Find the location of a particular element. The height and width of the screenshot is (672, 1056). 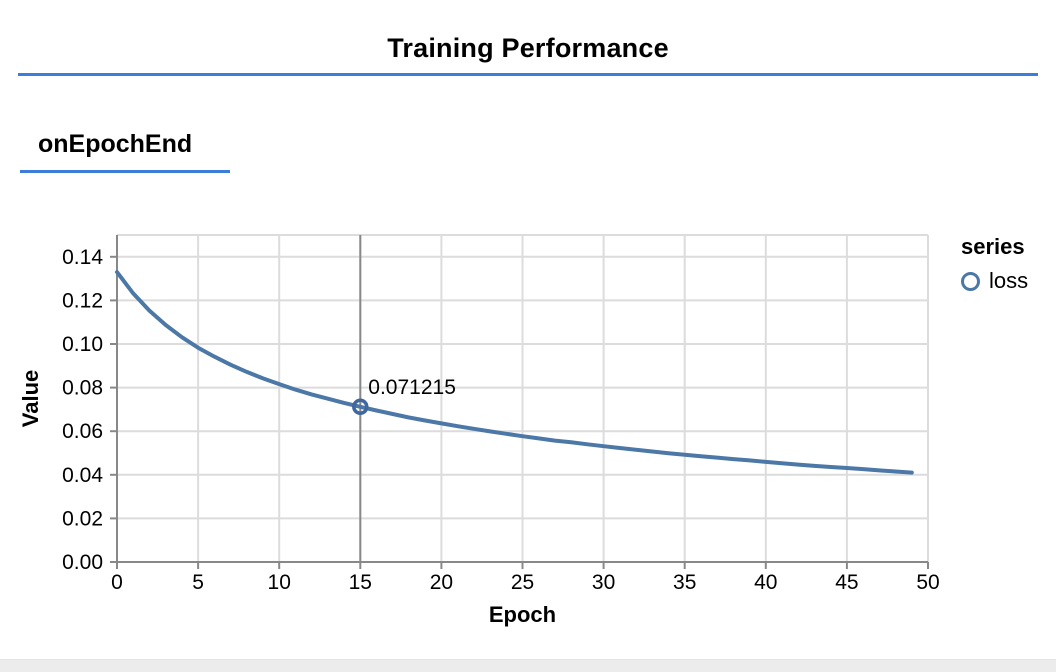

highlight-point is located at coordinates (360, 407).